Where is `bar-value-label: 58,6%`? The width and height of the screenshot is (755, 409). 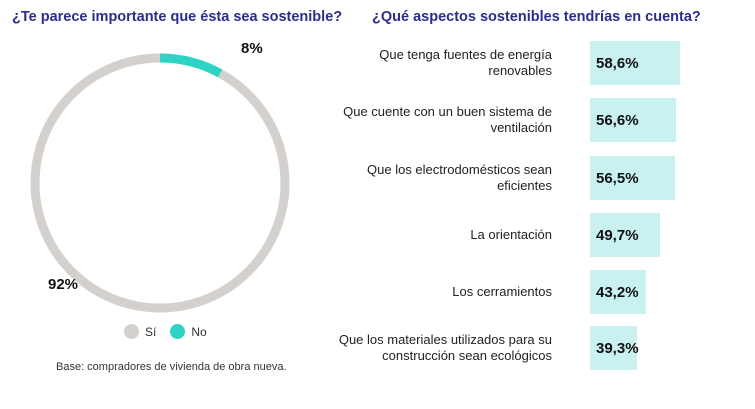
bar-value-label: 58,6% is located at coordinates (617, 63).